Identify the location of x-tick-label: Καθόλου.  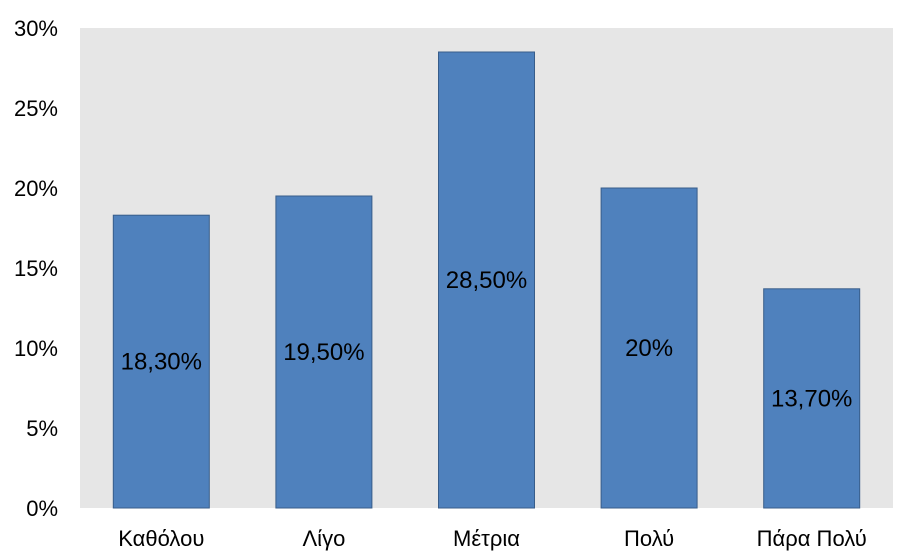
(161, 538).